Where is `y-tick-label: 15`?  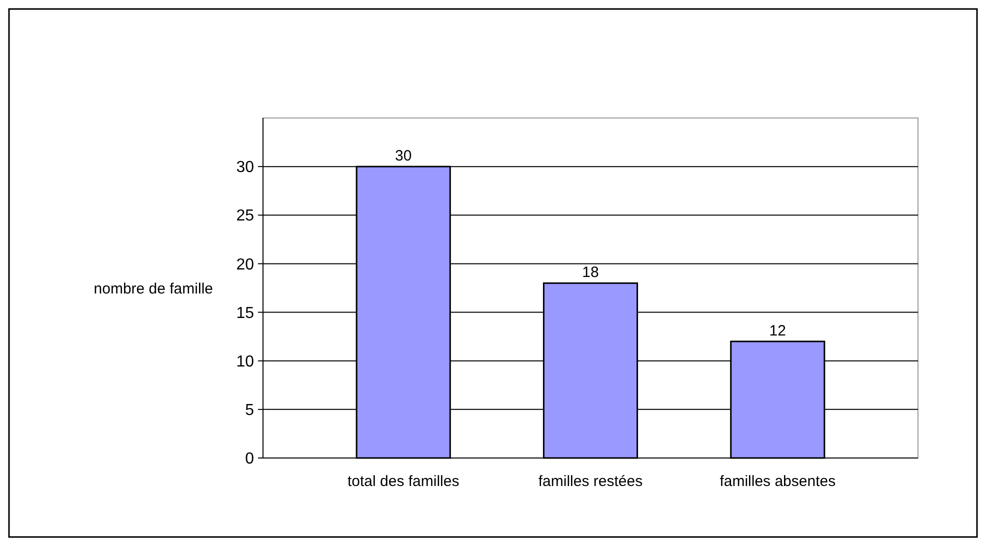 y-tick-label: 15 is located at coordinates (245, 313).